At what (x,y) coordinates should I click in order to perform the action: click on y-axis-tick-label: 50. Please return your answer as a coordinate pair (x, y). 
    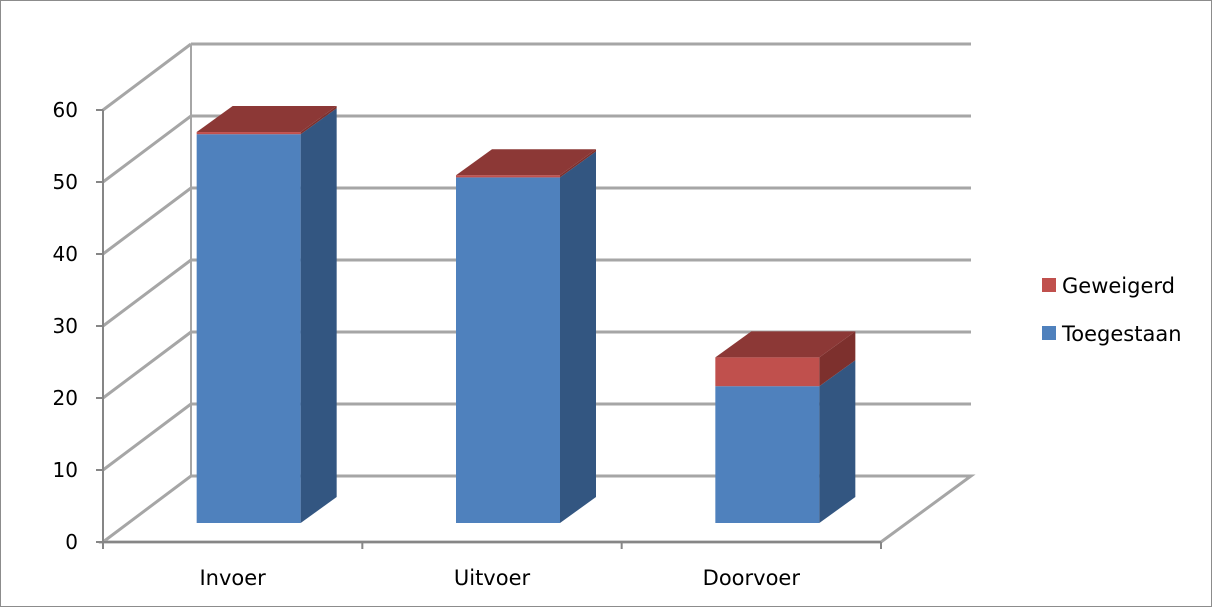
    Looking at the image, I should click on (65, 182).